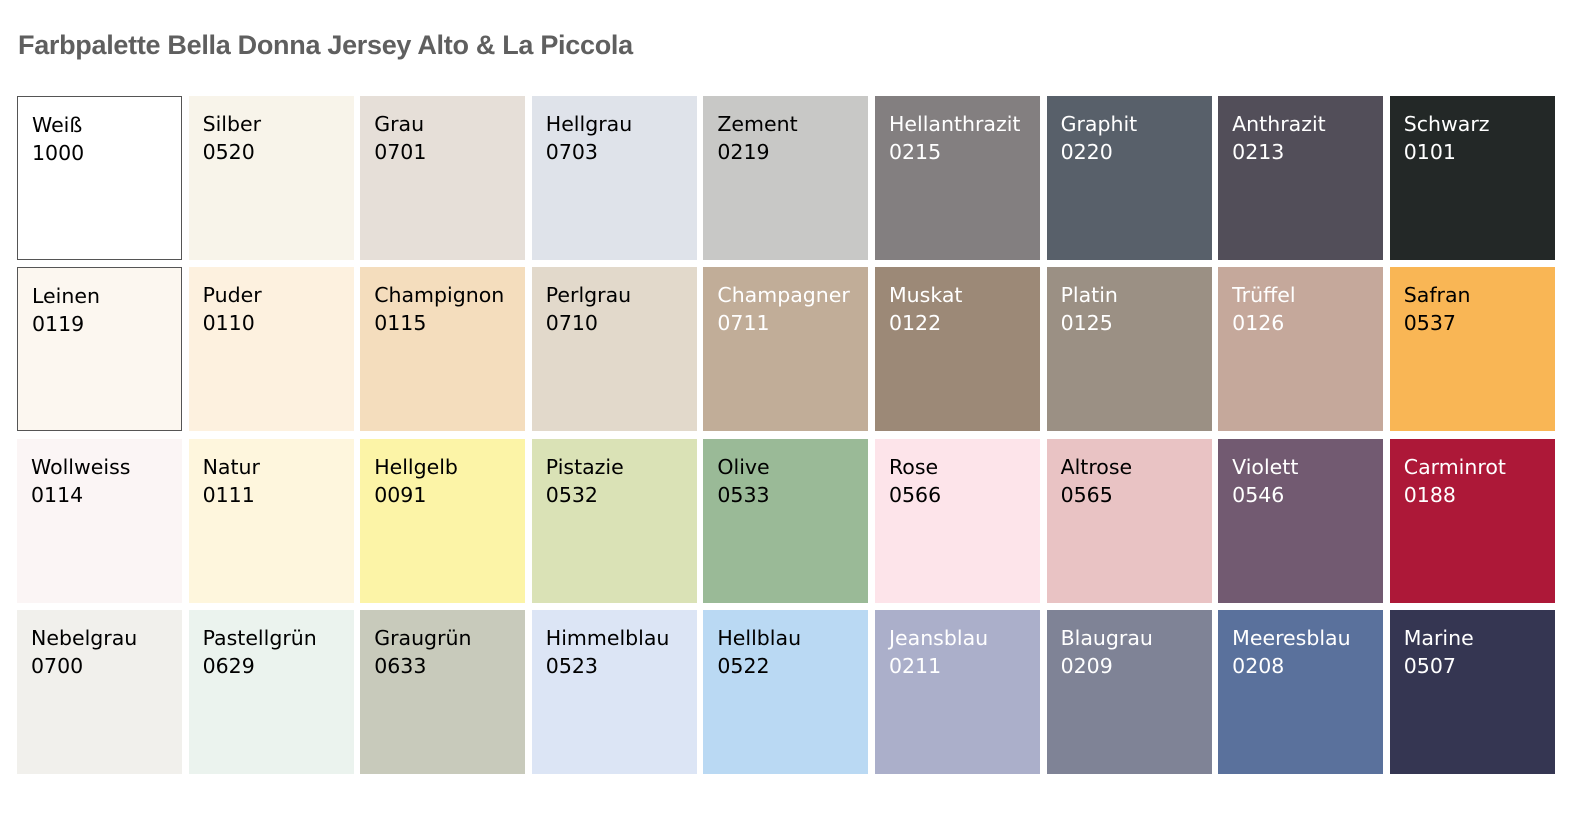 The image size is (1572, 820). Describe the element at coordinates (400, 665) in the screenshot. I see `swatch-code: 0633` at that location.